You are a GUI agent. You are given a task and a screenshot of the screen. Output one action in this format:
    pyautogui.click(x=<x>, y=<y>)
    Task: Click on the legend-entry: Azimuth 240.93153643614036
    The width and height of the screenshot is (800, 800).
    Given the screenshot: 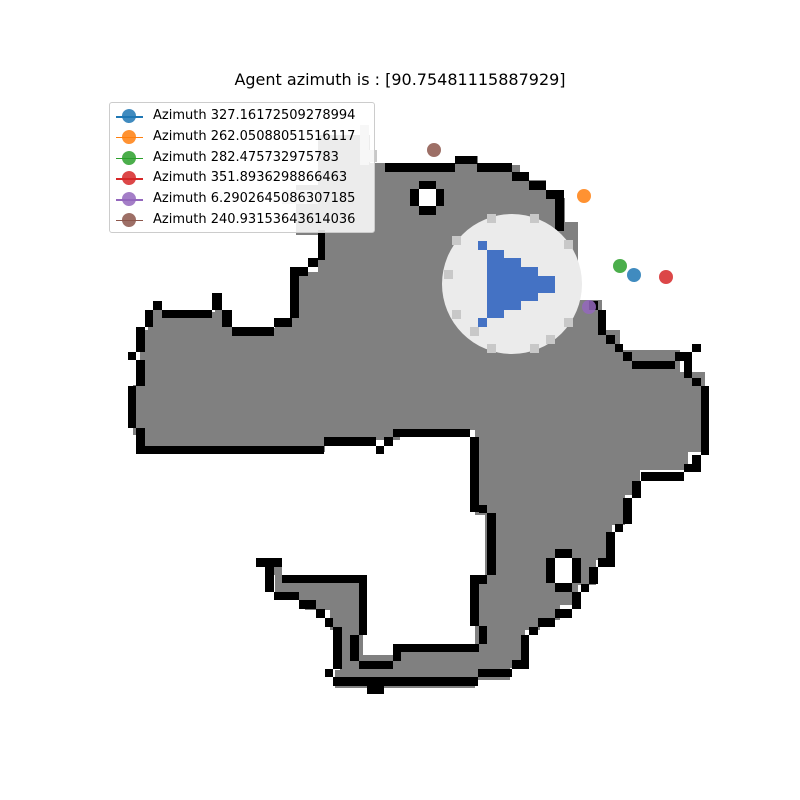 What is the action you would take?
    pyautogui.click(x=242, y=220)
    